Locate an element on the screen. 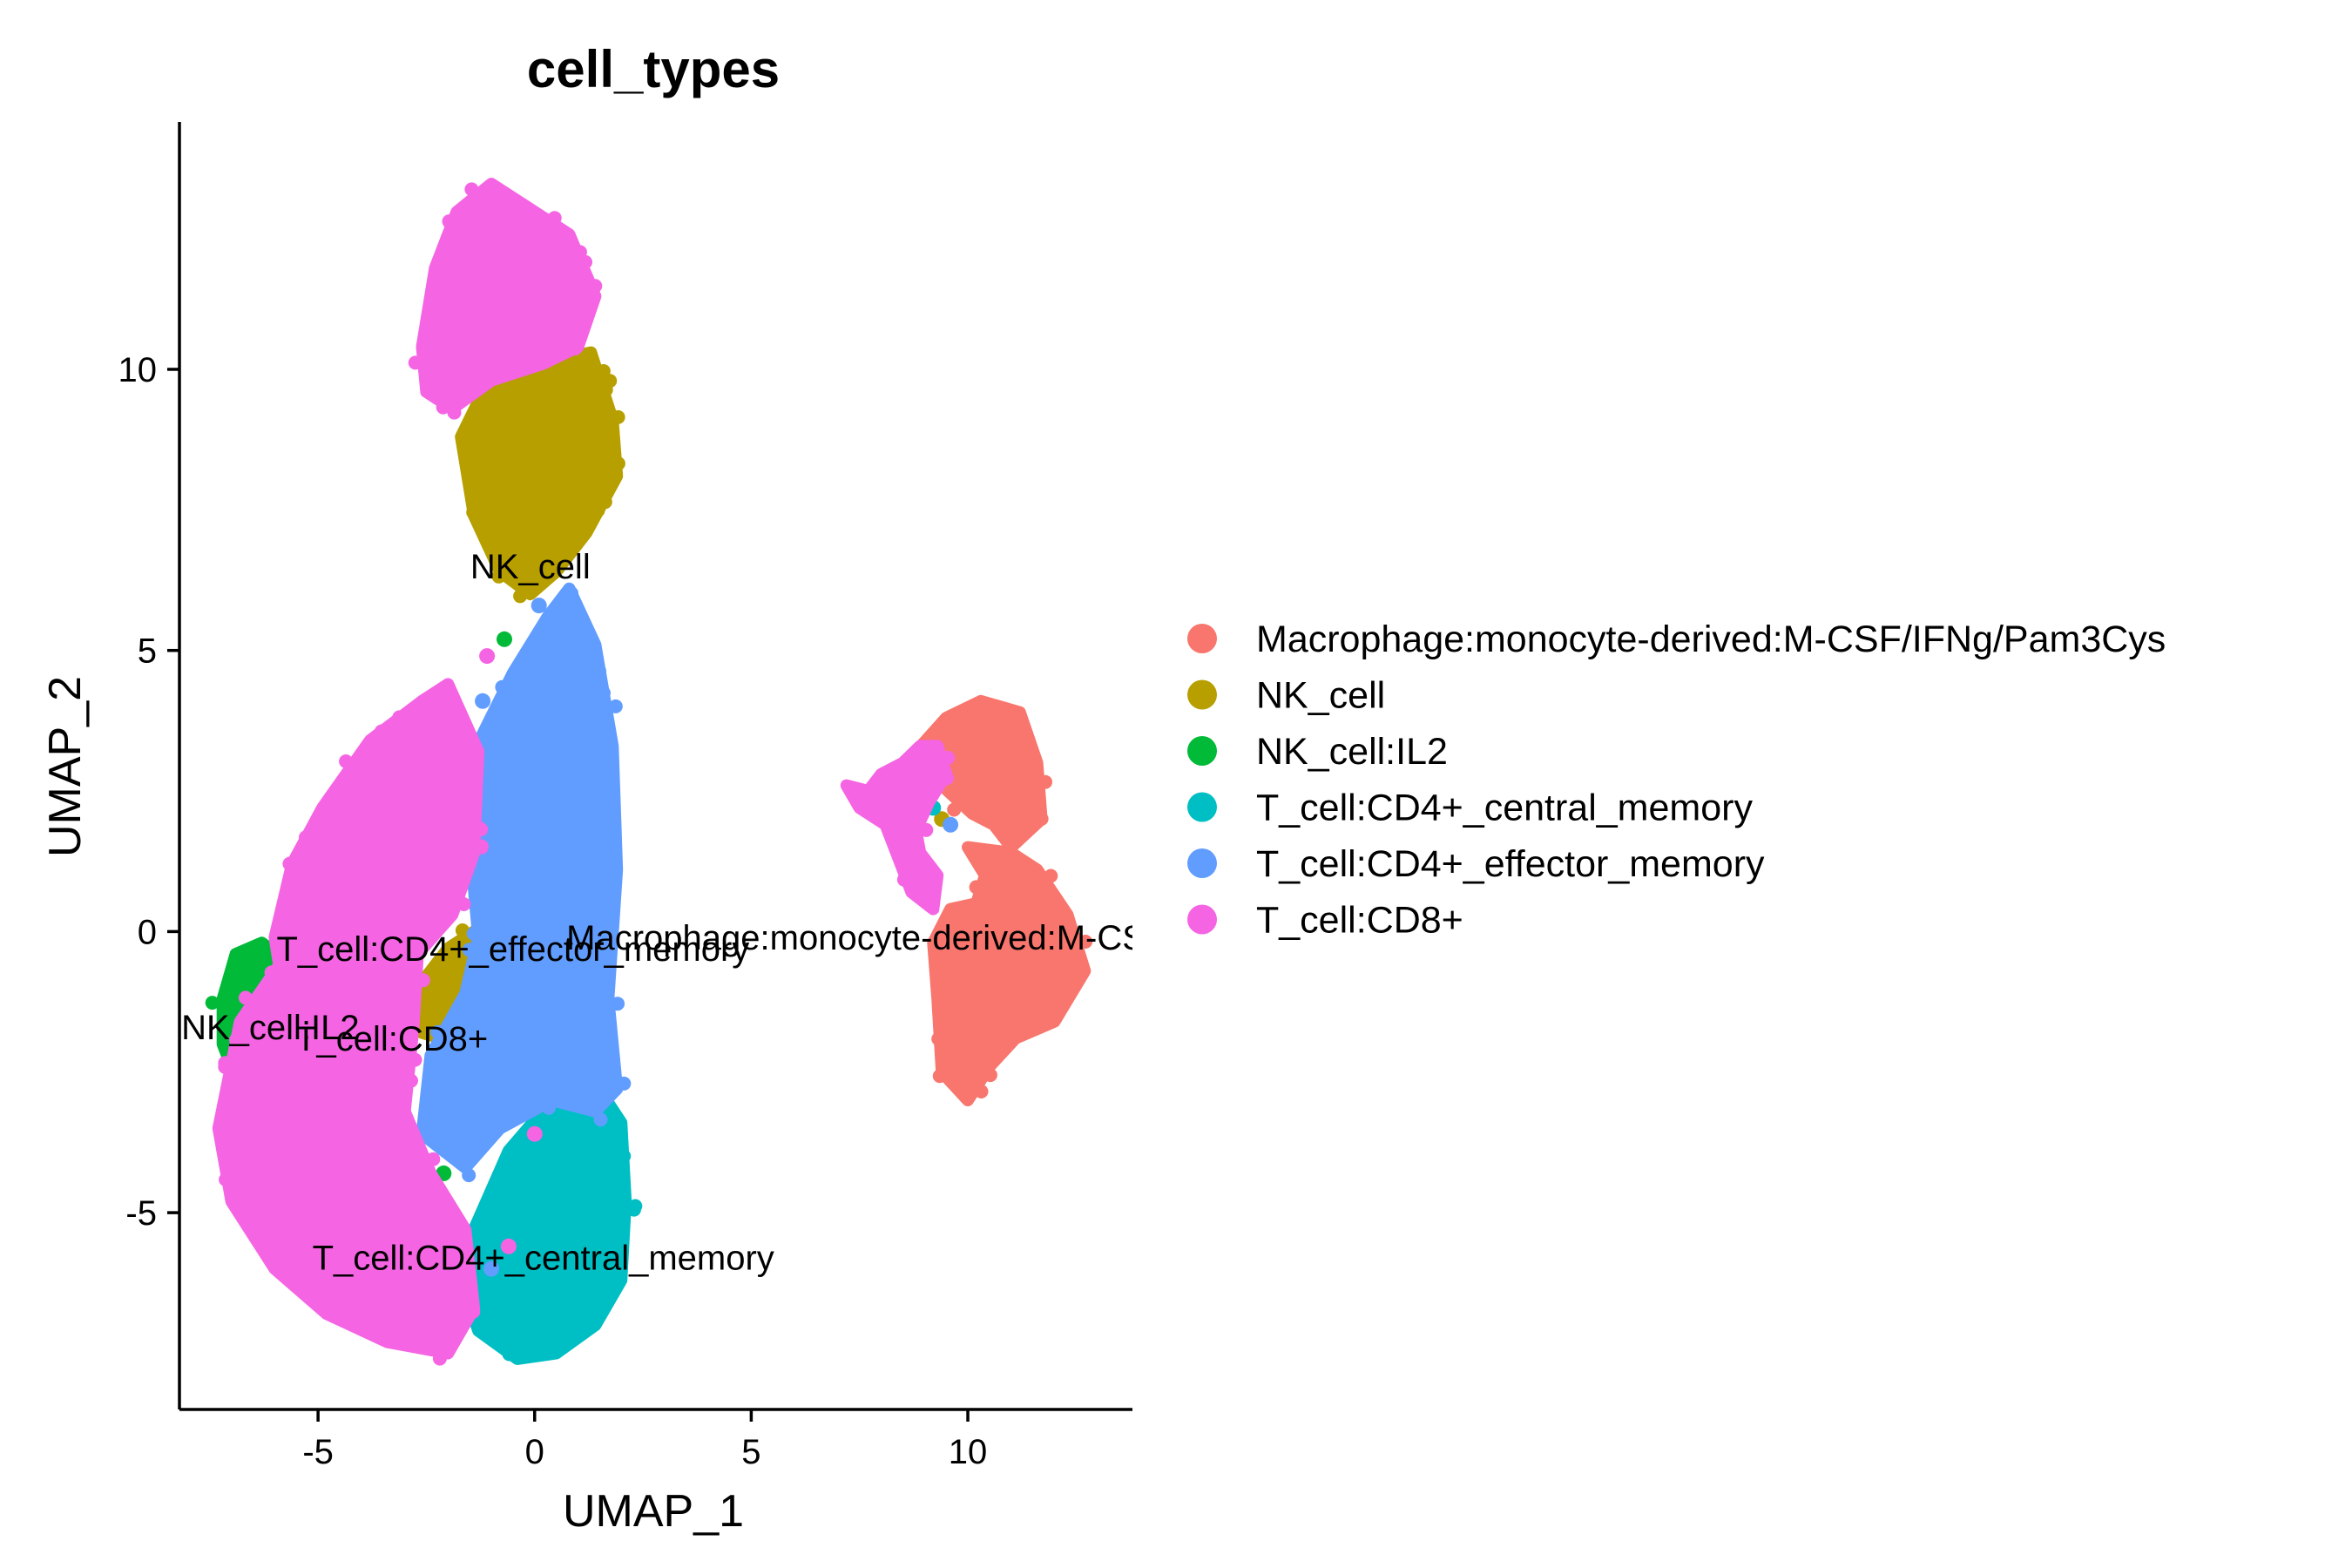 Image resolution: width=2352 pixels, height=1568 pixels. x-tick-label: 0 is located at coordinates (534, 1452).